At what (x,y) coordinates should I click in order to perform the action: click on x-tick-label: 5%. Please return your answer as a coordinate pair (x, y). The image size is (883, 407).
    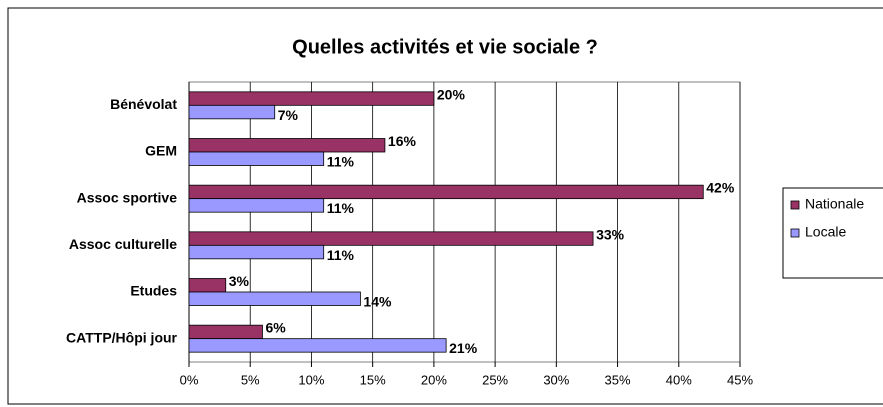
    Looking at the image, I should click on (250, 379).